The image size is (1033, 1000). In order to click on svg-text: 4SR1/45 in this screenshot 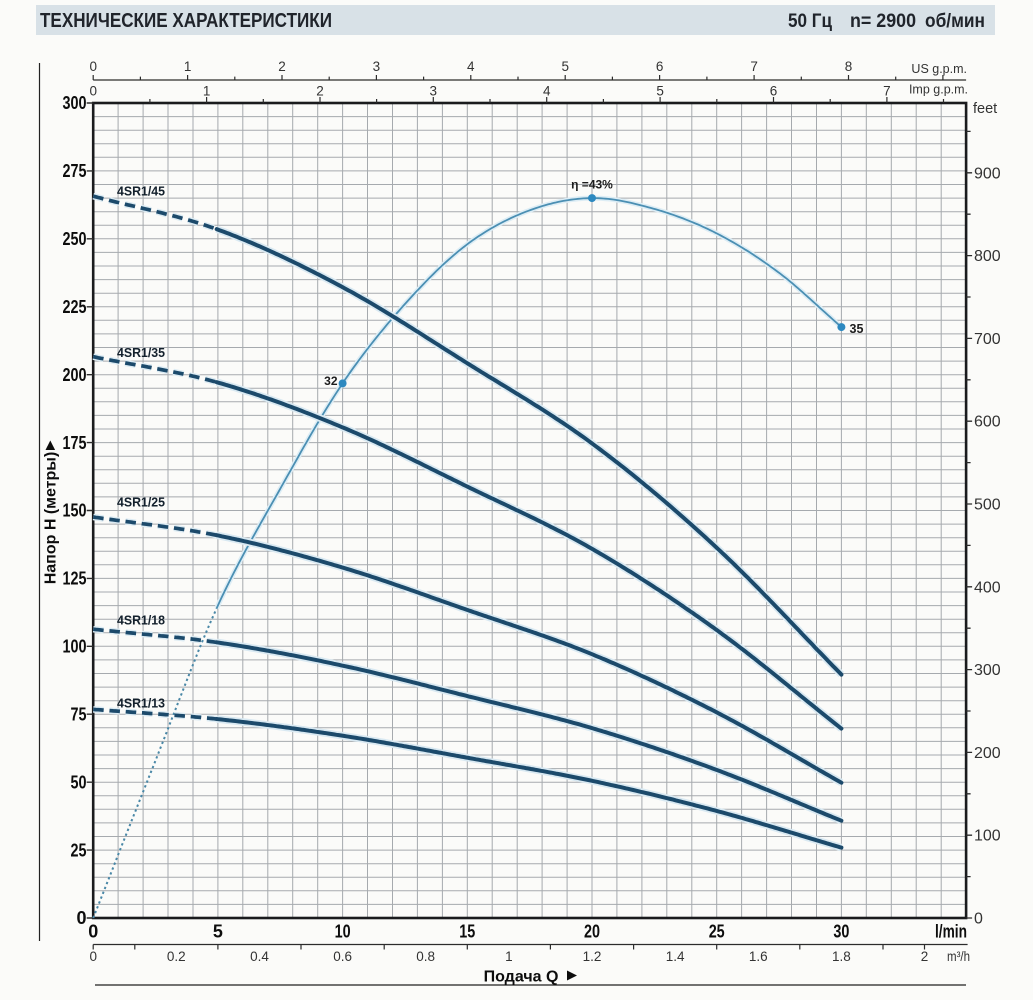, I will do `click(141, 191)`.